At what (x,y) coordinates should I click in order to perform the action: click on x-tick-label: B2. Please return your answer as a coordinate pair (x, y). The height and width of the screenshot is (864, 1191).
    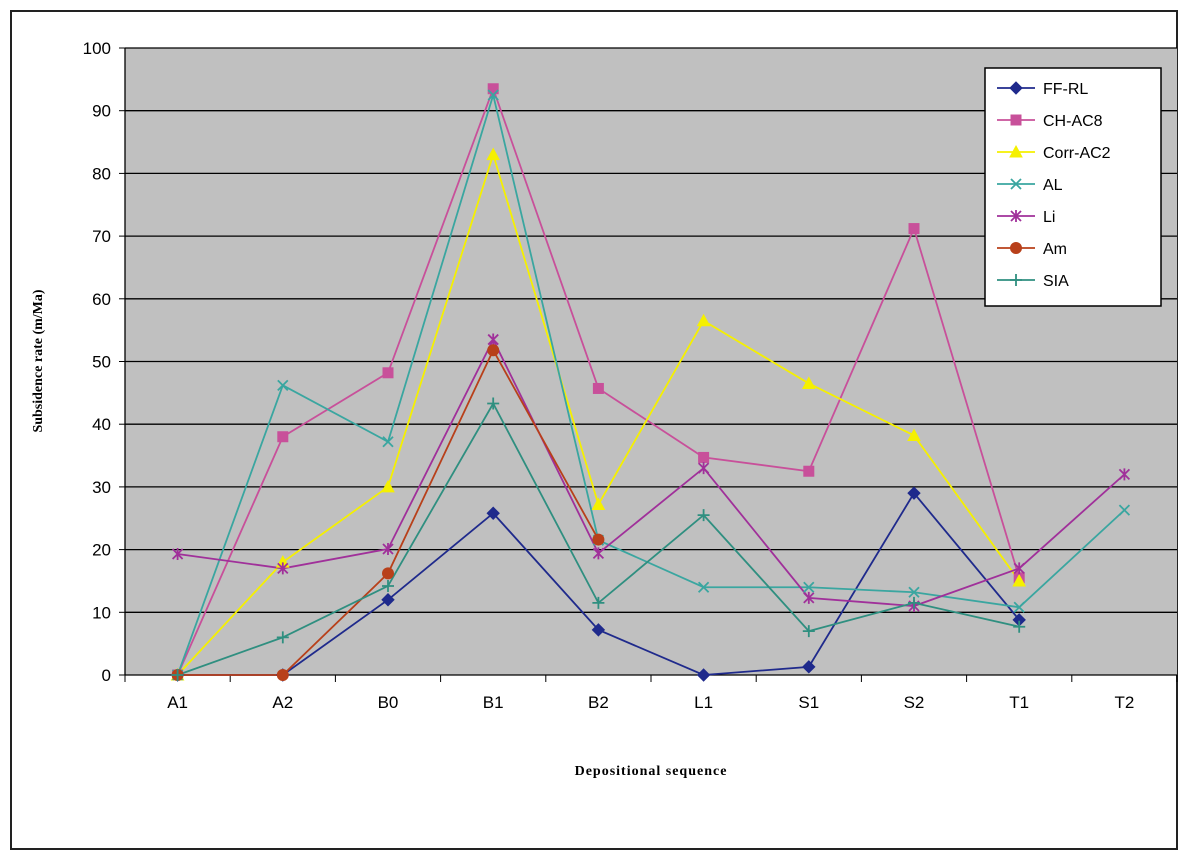
    Looking at the image, I should click on (598, 702).